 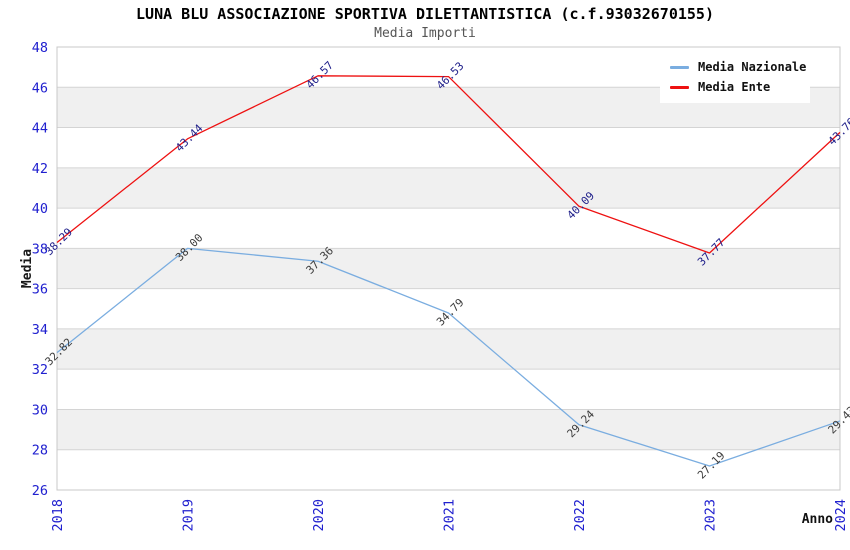 I want to click on y-axis-title: Media, so click(x=27, y=268).